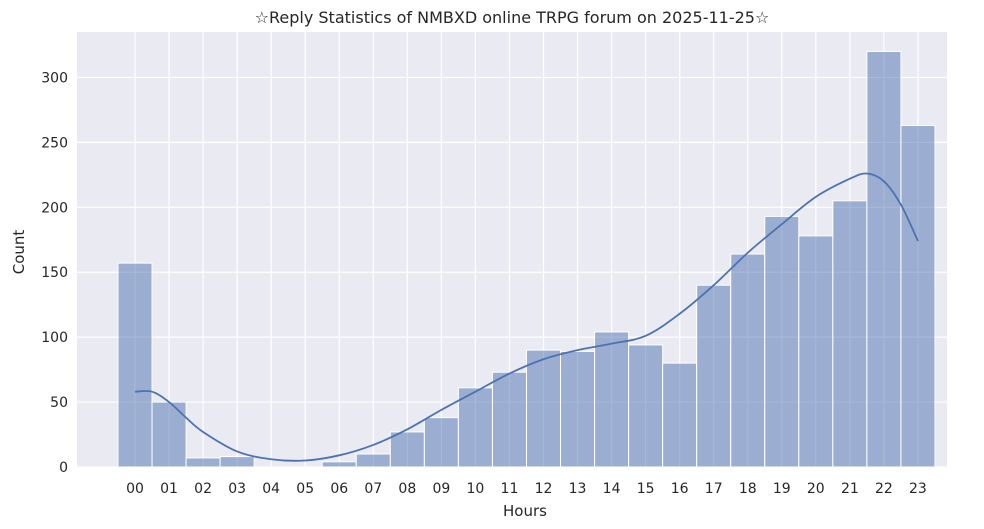  What do you see at coordinates (271, 489) in the screenshot?
I see `x-tick-label: 04` at bounding box center [271, 489].